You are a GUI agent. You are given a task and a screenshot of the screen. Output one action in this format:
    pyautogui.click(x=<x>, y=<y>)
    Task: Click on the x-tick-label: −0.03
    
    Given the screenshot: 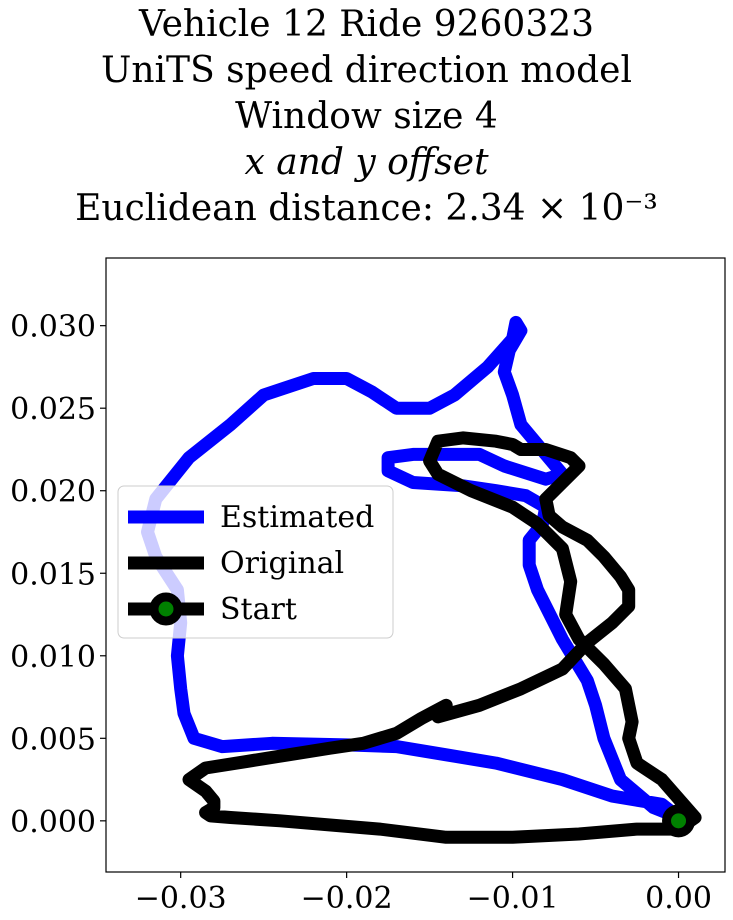 What is the action you would take?
    pyautogui.click(x=181, y=898)
    